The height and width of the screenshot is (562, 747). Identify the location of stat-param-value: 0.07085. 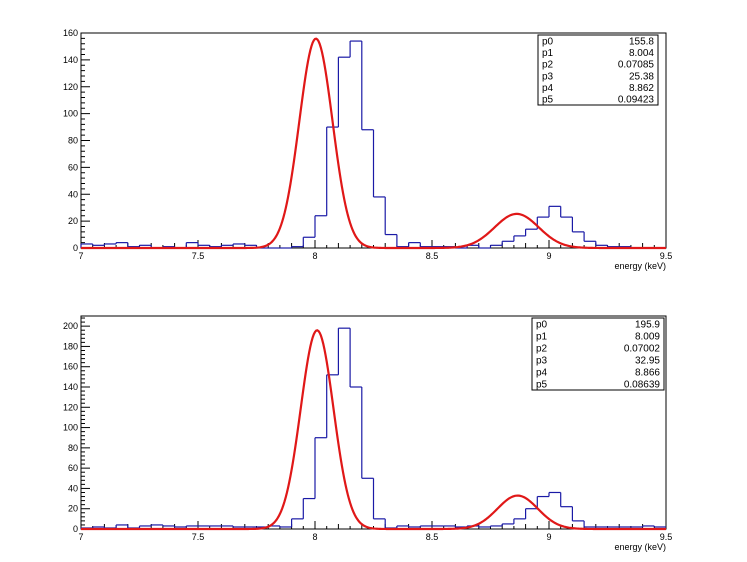
(636, 65).